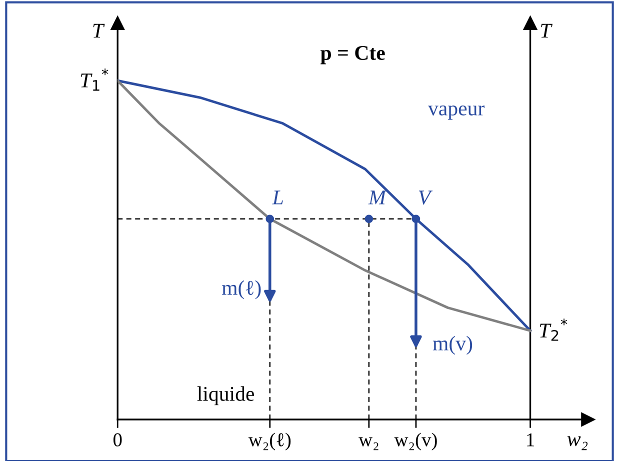  I want to click on annotation: m(v), so click(452, 345).